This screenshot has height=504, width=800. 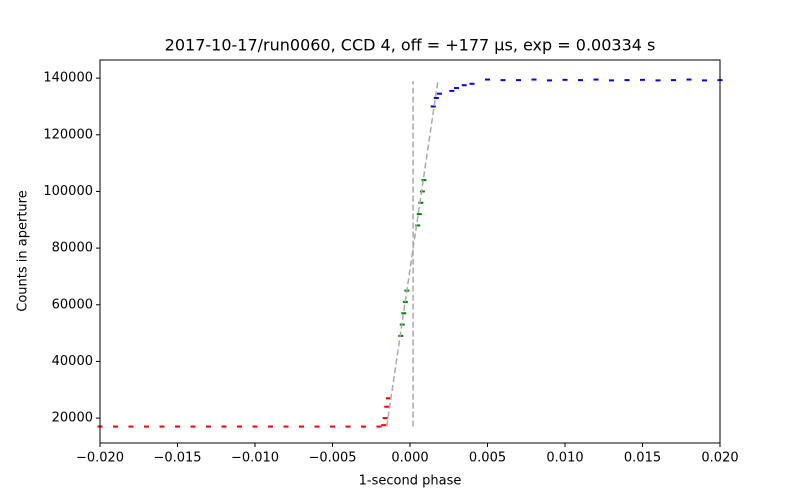 What do you see at coordinates (23, 250) in the screenshot?
I see `y-axis-label: Counts in aperture` at bounding box center [23, 250].